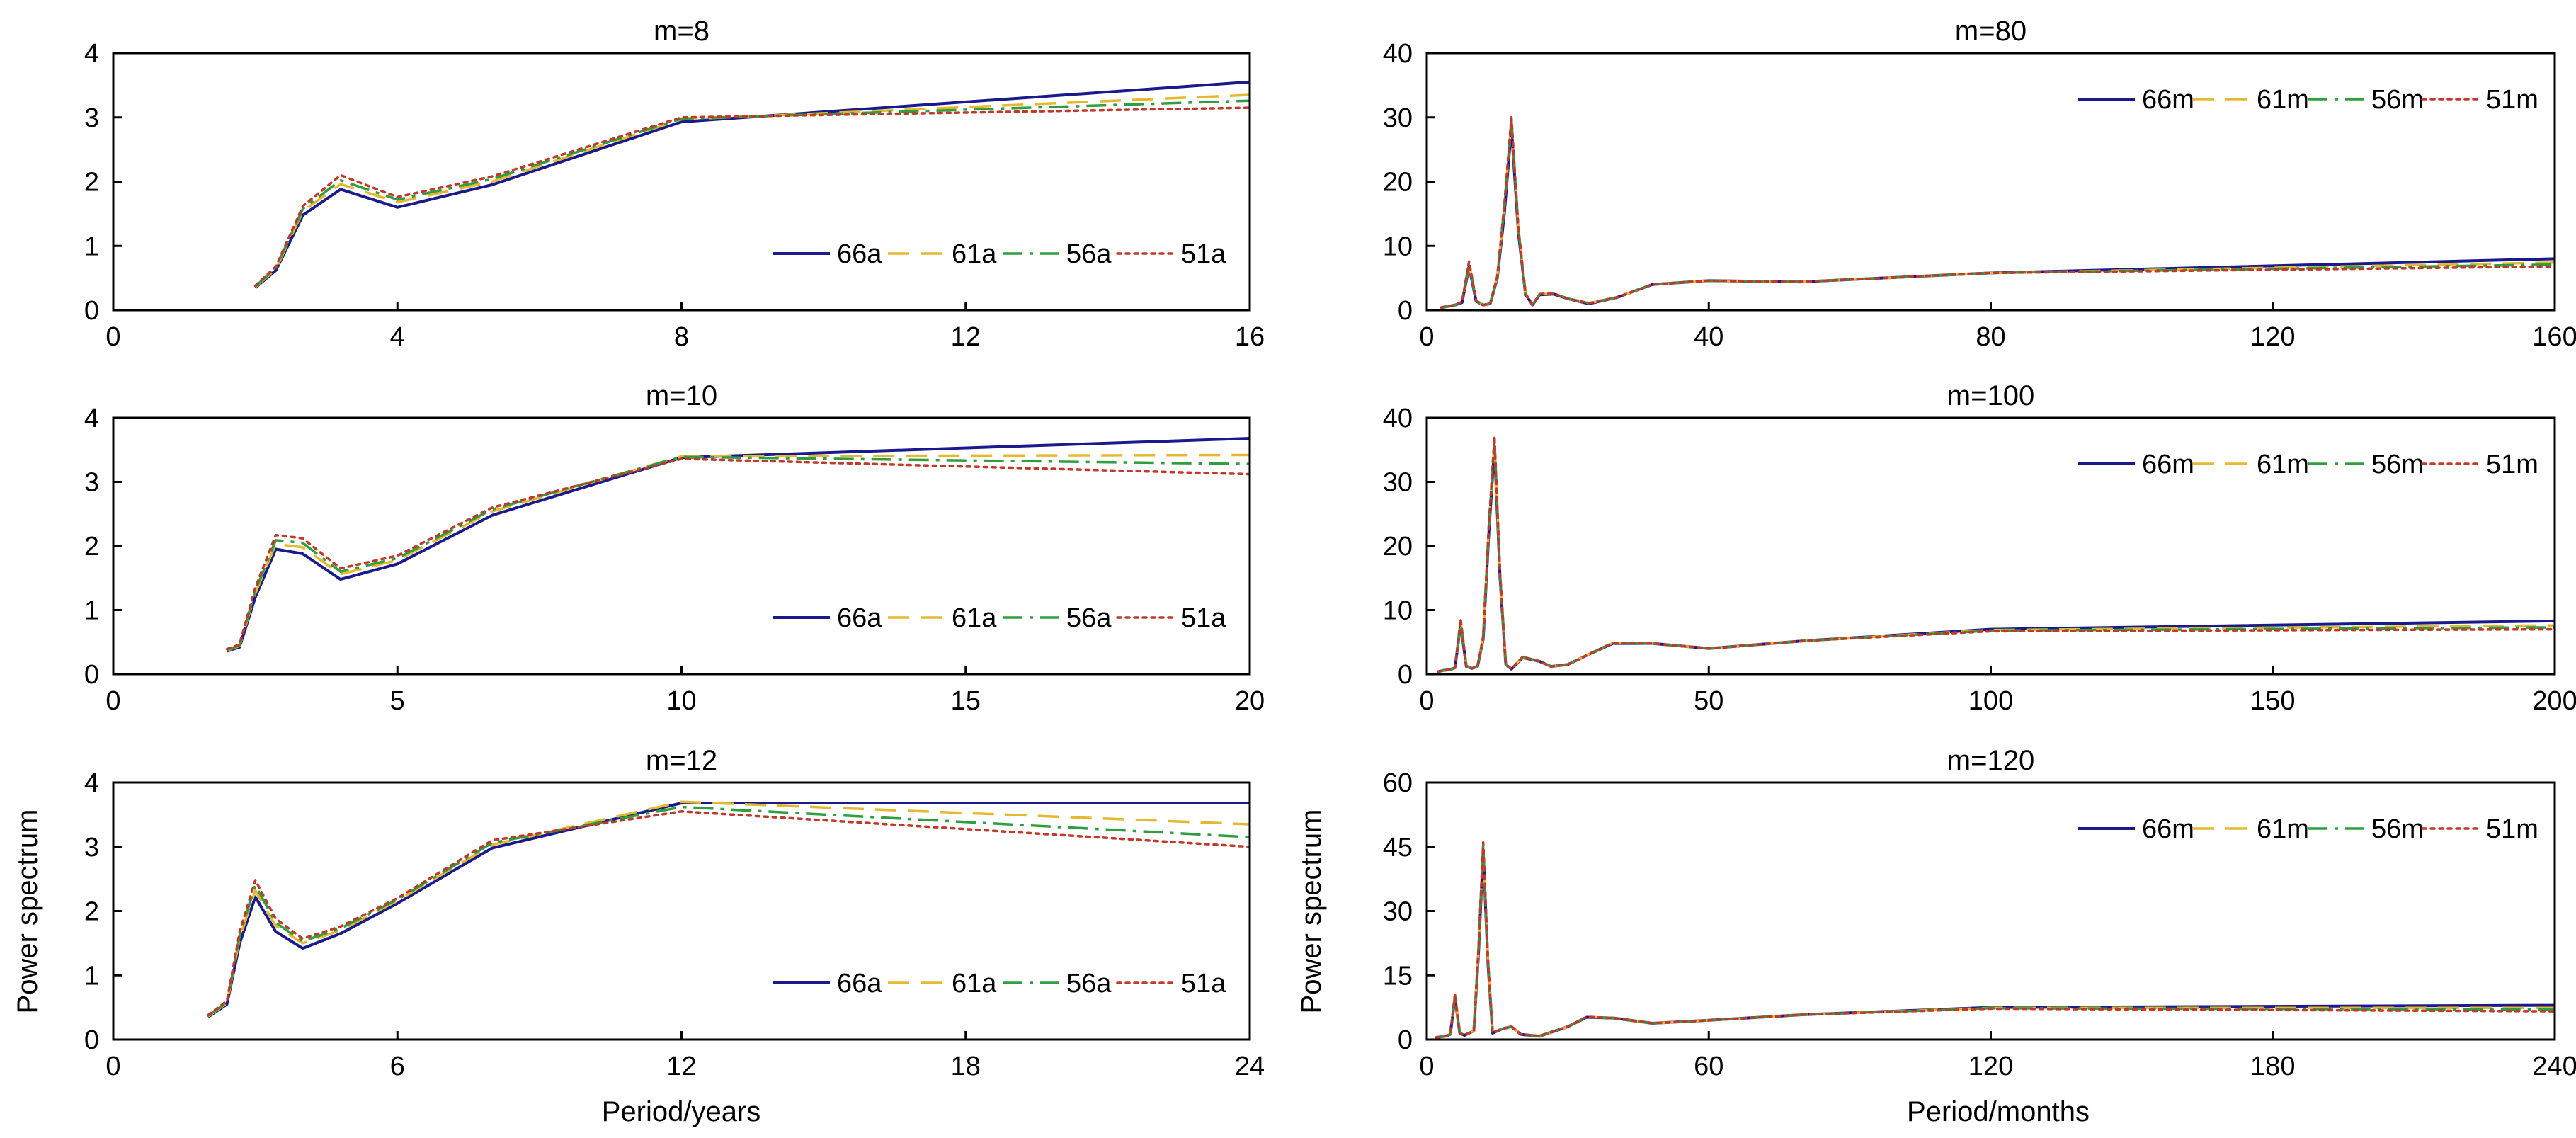 The width and height of the screenshot is (2576, 1138). I want to click on m-100-y-tick-label: 10, so click(1398, 611).